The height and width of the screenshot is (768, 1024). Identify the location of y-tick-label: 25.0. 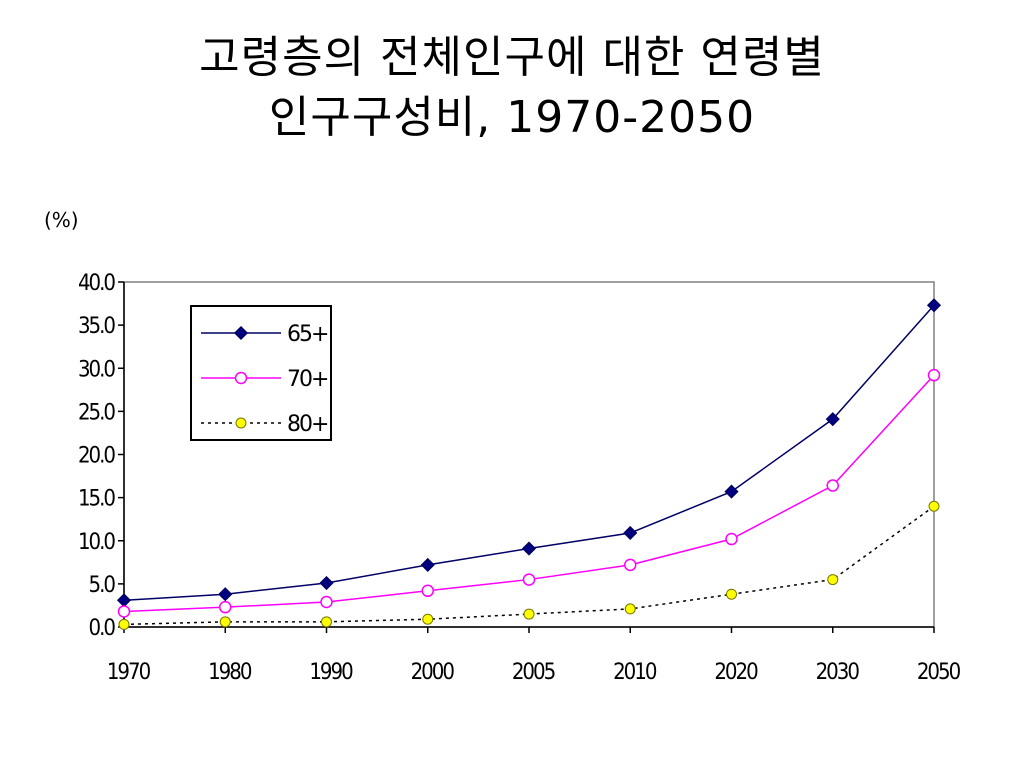
(96, 412).